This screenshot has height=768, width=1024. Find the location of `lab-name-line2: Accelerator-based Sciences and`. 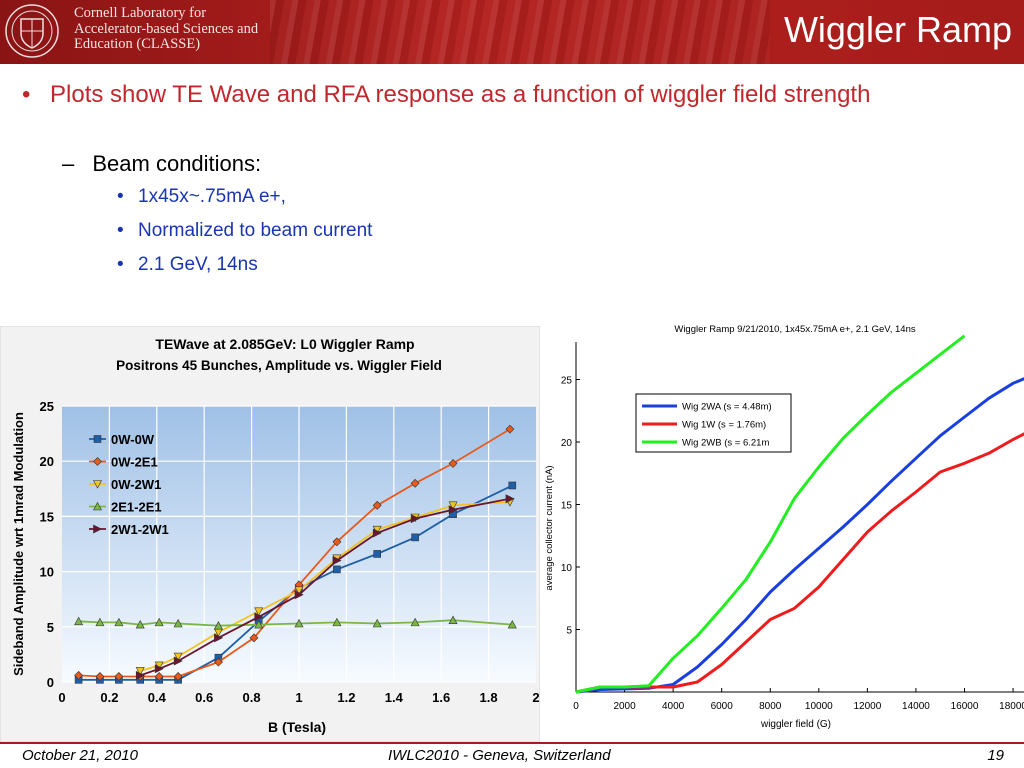

lab-name-line2: Accelerator-based Sciences and is located at coordinates (166, 28).